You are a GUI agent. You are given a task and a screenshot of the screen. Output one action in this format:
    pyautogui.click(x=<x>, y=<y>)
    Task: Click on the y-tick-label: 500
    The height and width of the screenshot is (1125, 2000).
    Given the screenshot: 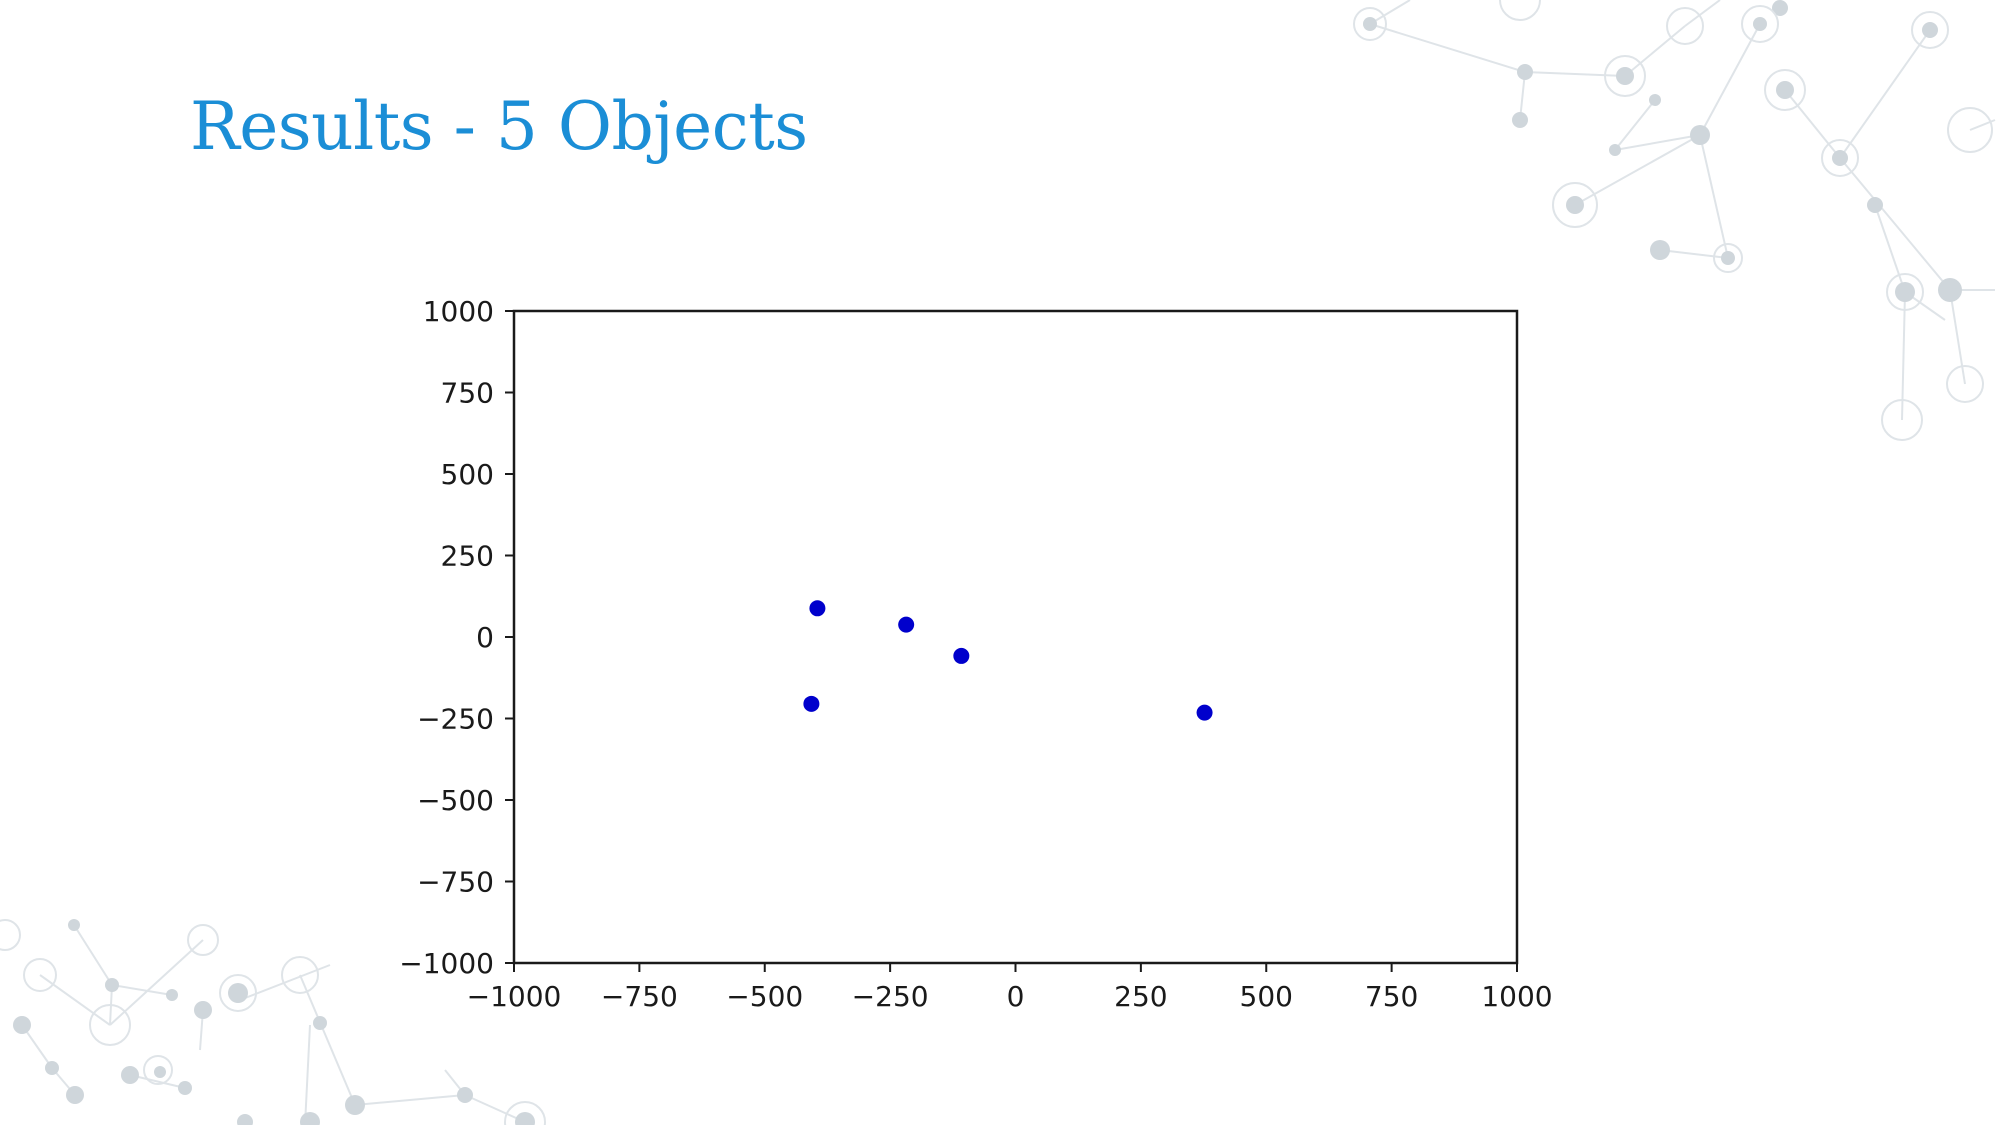 What is the action you would take?
    pyautogui.click(x=467, y=474)
    